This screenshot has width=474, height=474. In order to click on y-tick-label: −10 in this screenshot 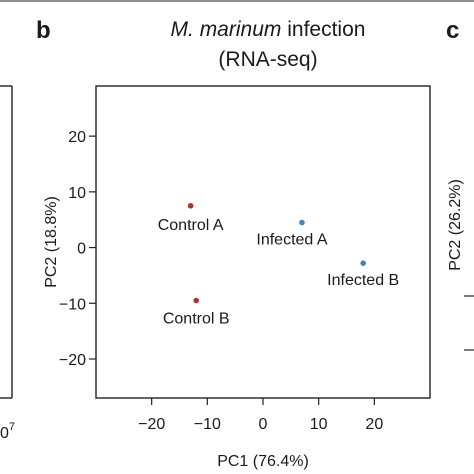, I will do `click(72, 304)`.